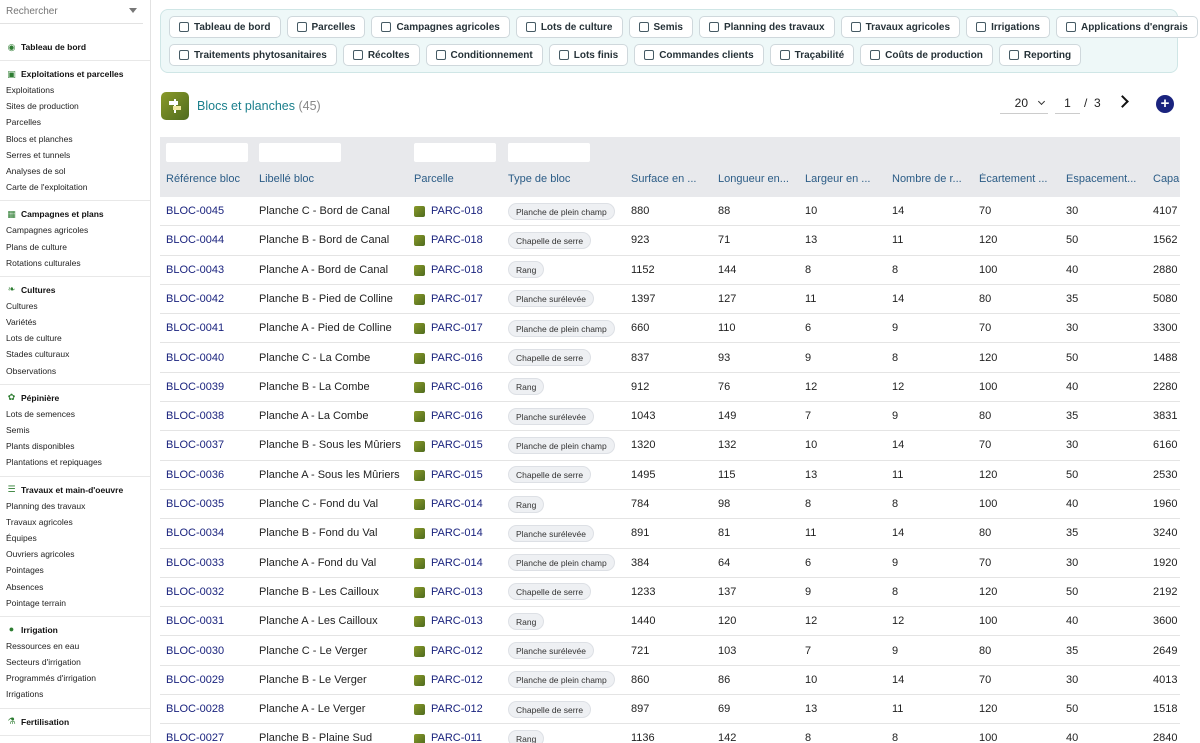 Image resolution: width=1200 pixels, height=743 pixels. I want to click on sidebar-item: Travaux agricoles, so click(39, 521).